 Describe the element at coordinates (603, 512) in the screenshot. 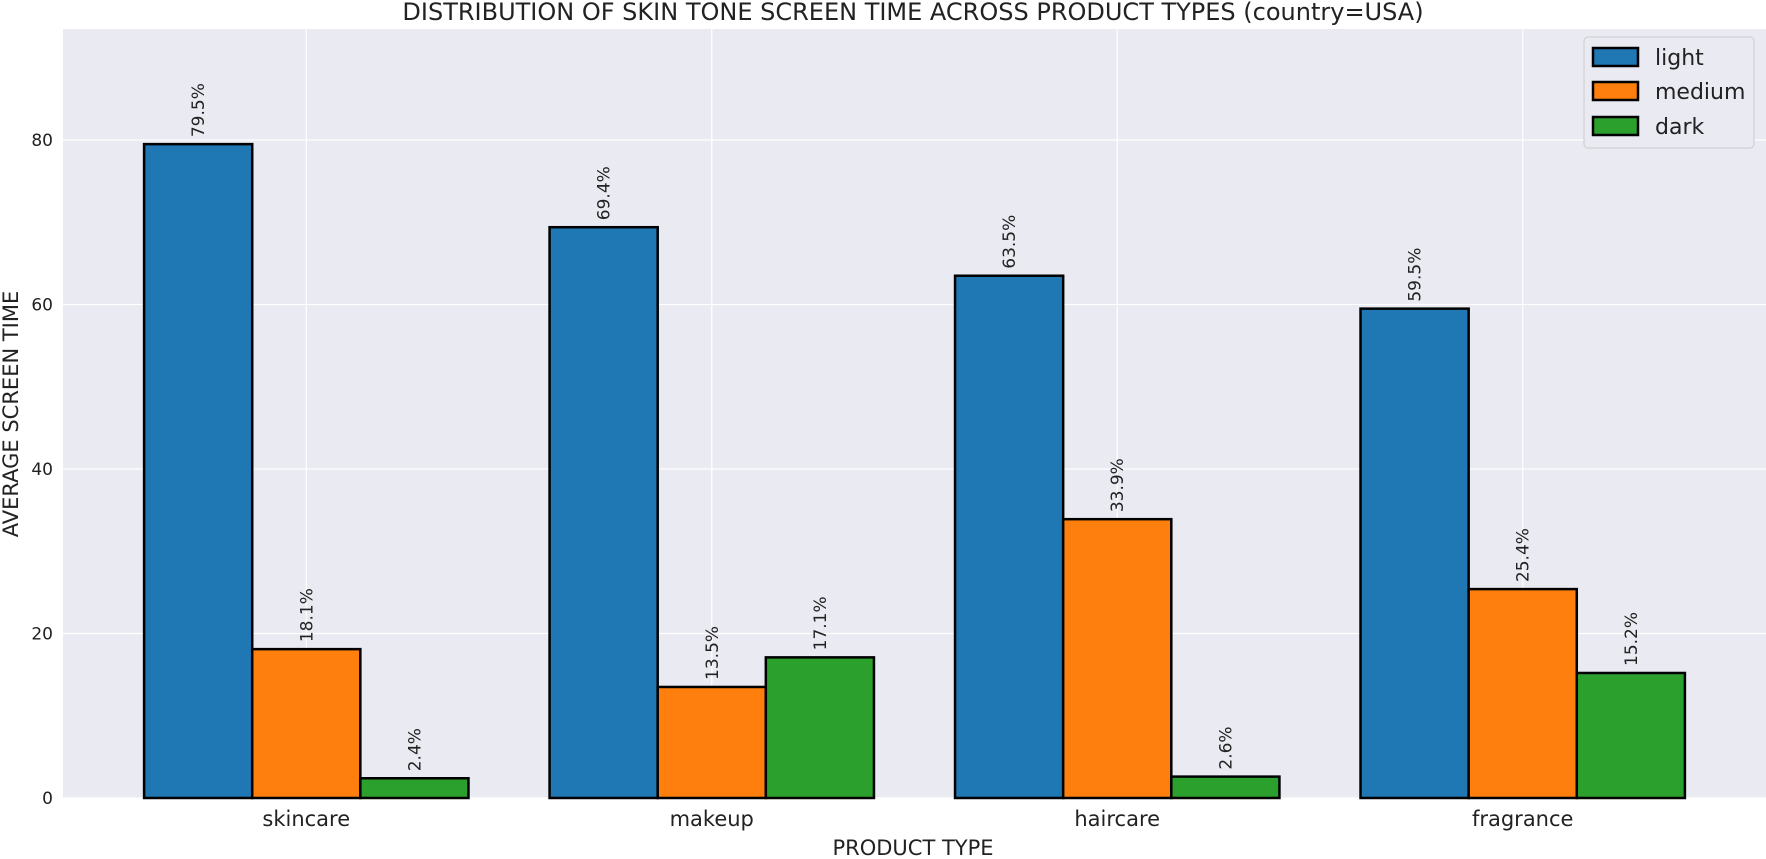

I see `bar-light-makeup` at that location.